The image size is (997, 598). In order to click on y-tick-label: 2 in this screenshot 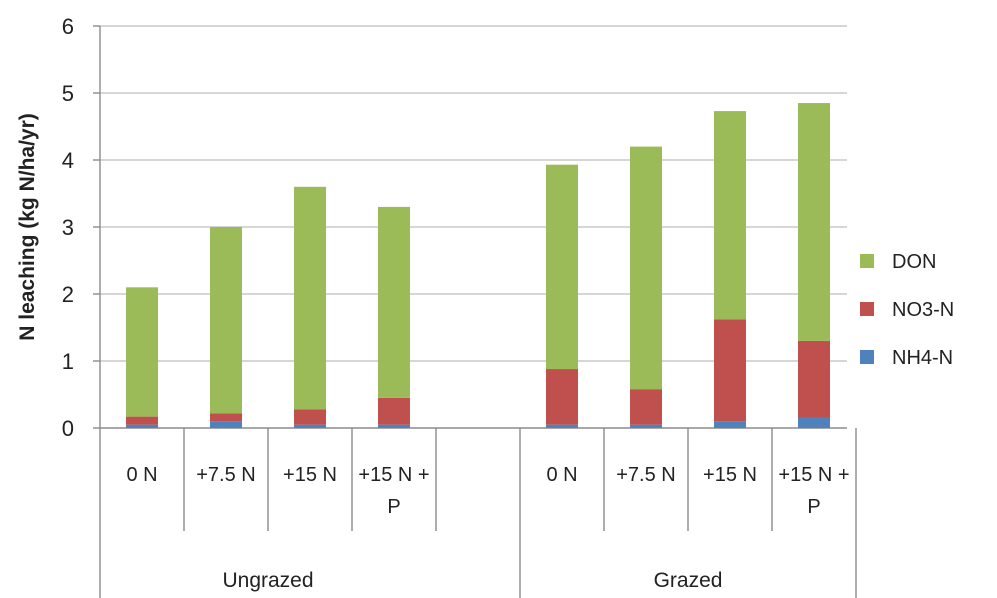, I will do `click(68, 294)`.